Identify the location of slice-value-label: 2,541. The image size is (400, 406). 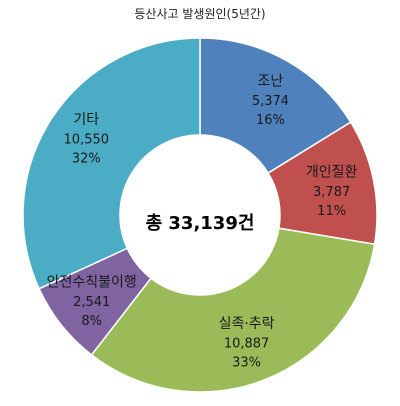
(91, 302).